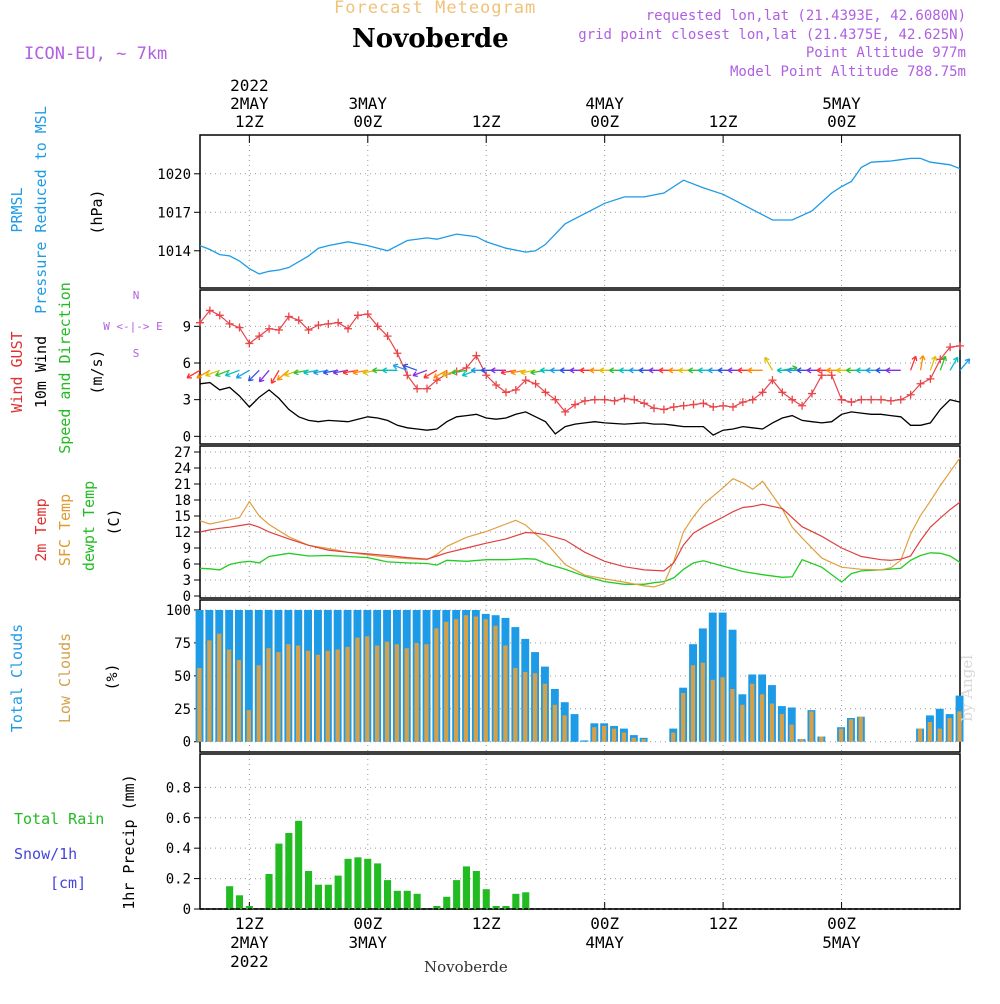 The height and width of the screenshot is (1004, 1000). What do you see at coordinates (136, 295) in the screenshot?
I see `compass-north: N` at bounding box center [136, 295].